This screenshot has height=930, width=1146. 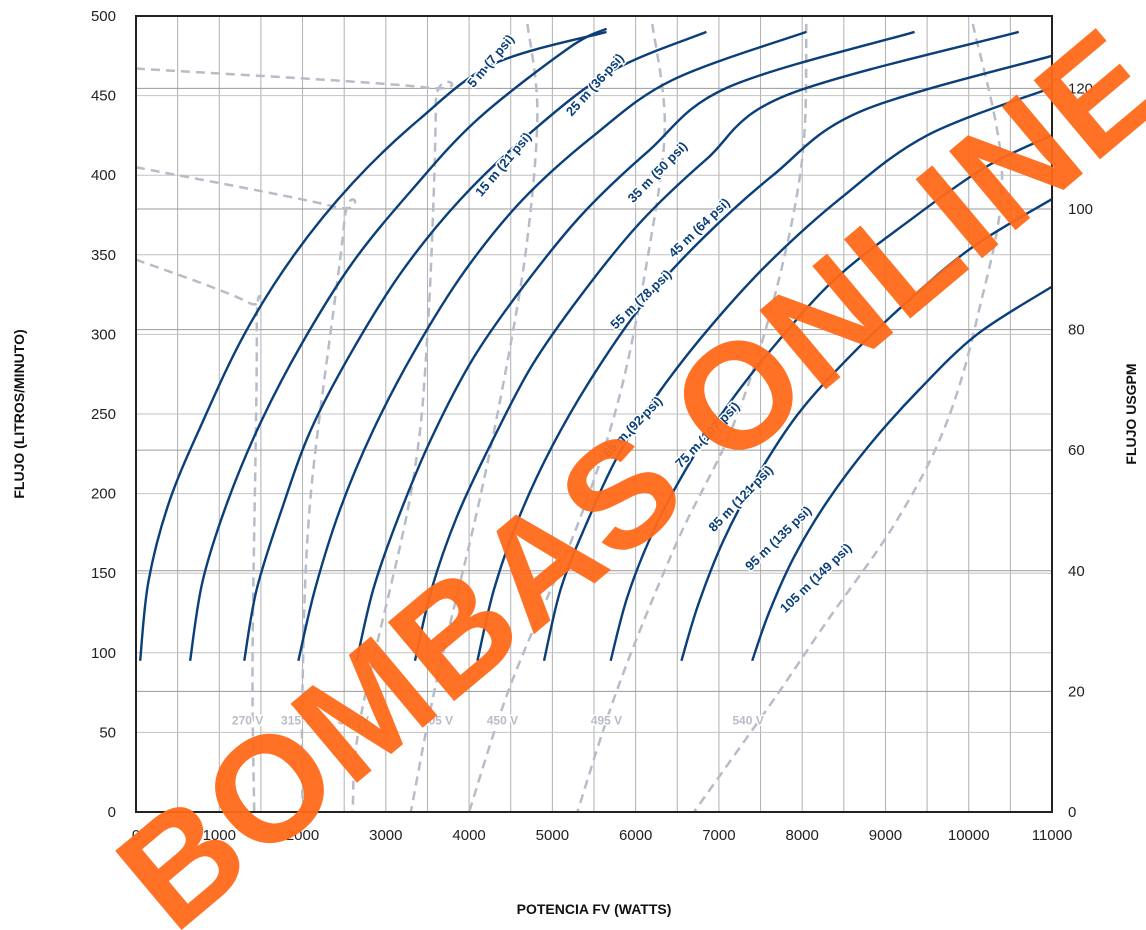 I want to click on y2-tick-label: 120, so click(x=1080, y=88).